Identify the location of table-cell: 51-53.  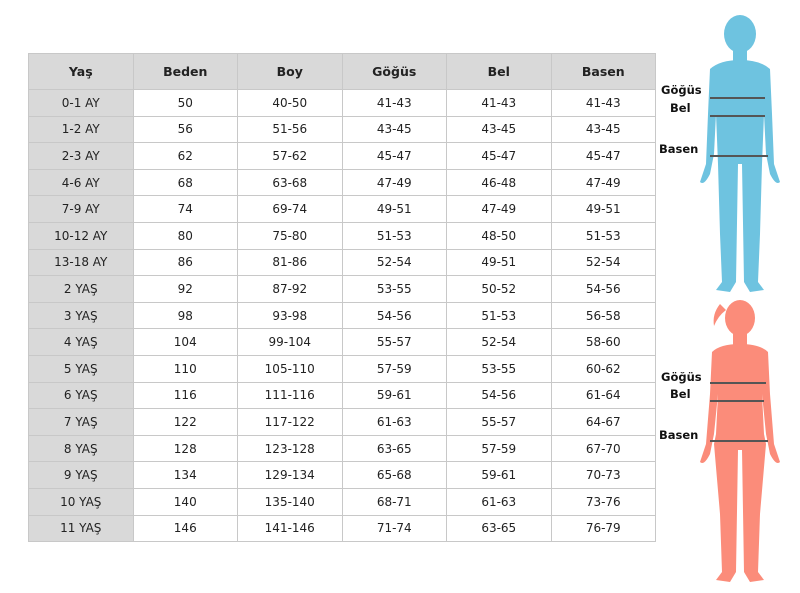
(603, 235).